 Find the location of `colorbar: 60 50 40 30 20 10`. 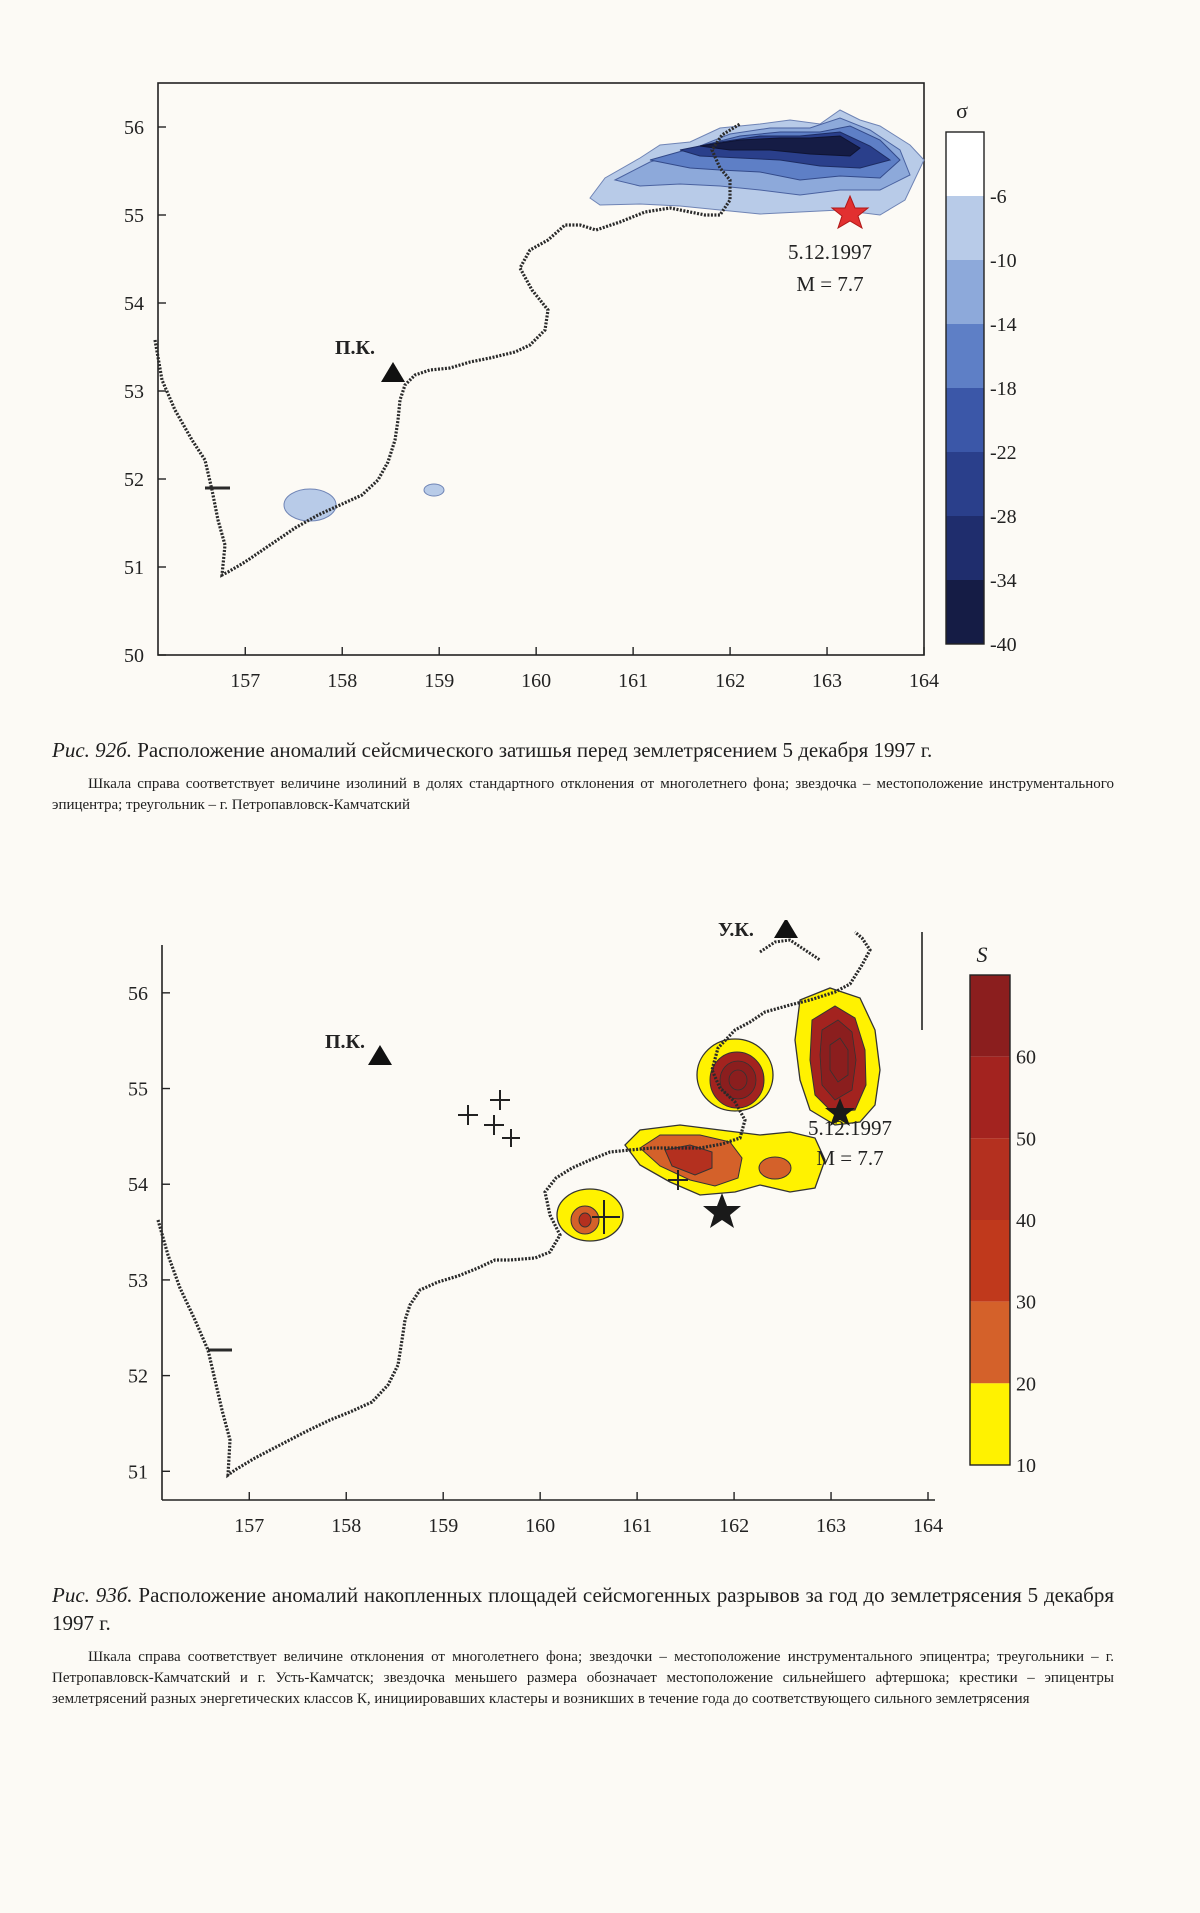

colorbar: 60 50 40 30 20 10 is located at coordinates (1002, 1225).